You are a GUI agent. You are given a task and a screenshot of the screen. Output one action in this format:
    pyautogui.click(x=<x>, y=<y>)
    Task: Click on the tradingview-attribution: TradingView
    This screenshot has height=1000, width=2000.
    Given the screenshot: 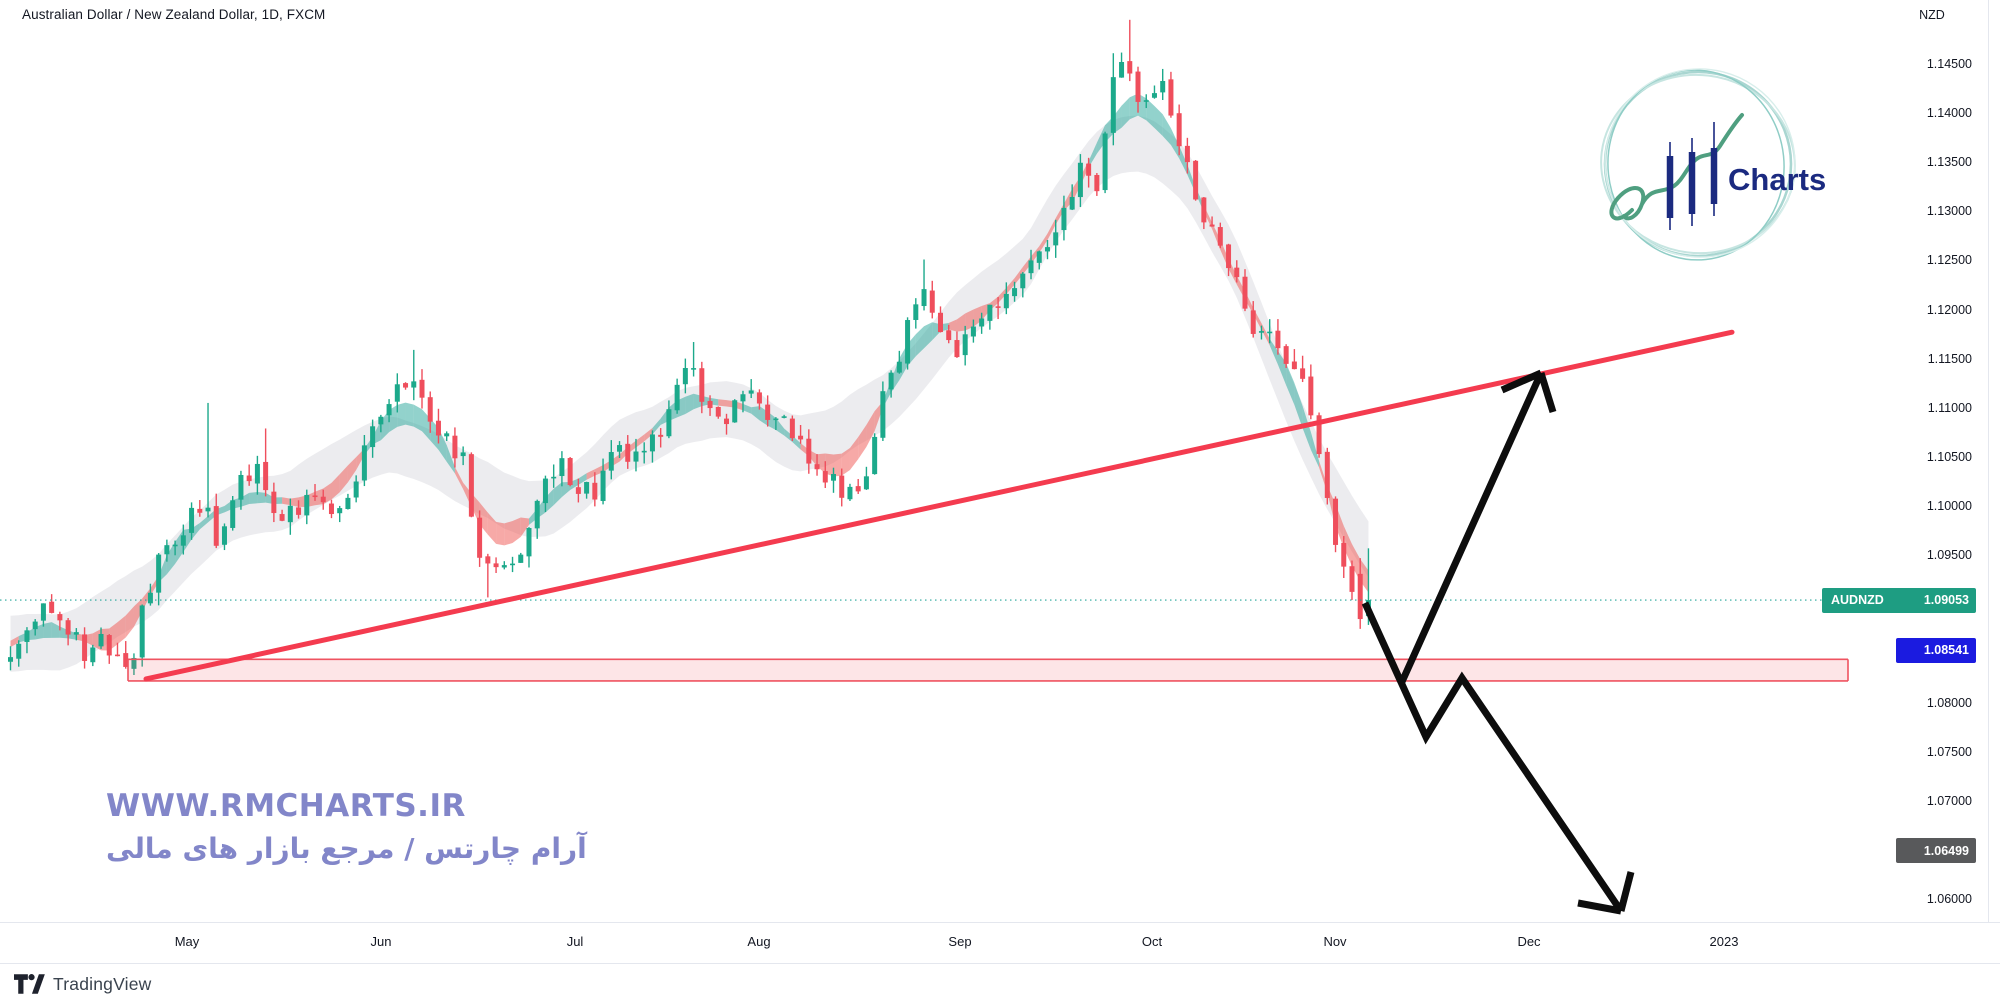 What is the action you would take?
    pyautogui.click(x=83, y=984)
    